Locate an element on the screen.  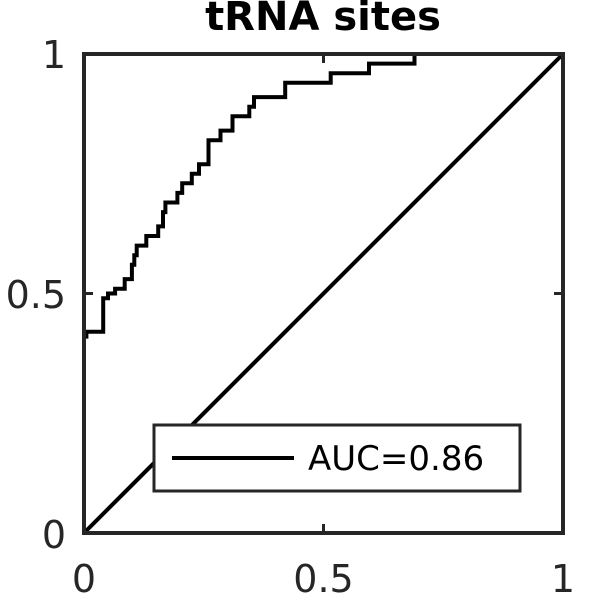
y-tick-label-0.5: 0.5 is located at coordinates (36, 295).